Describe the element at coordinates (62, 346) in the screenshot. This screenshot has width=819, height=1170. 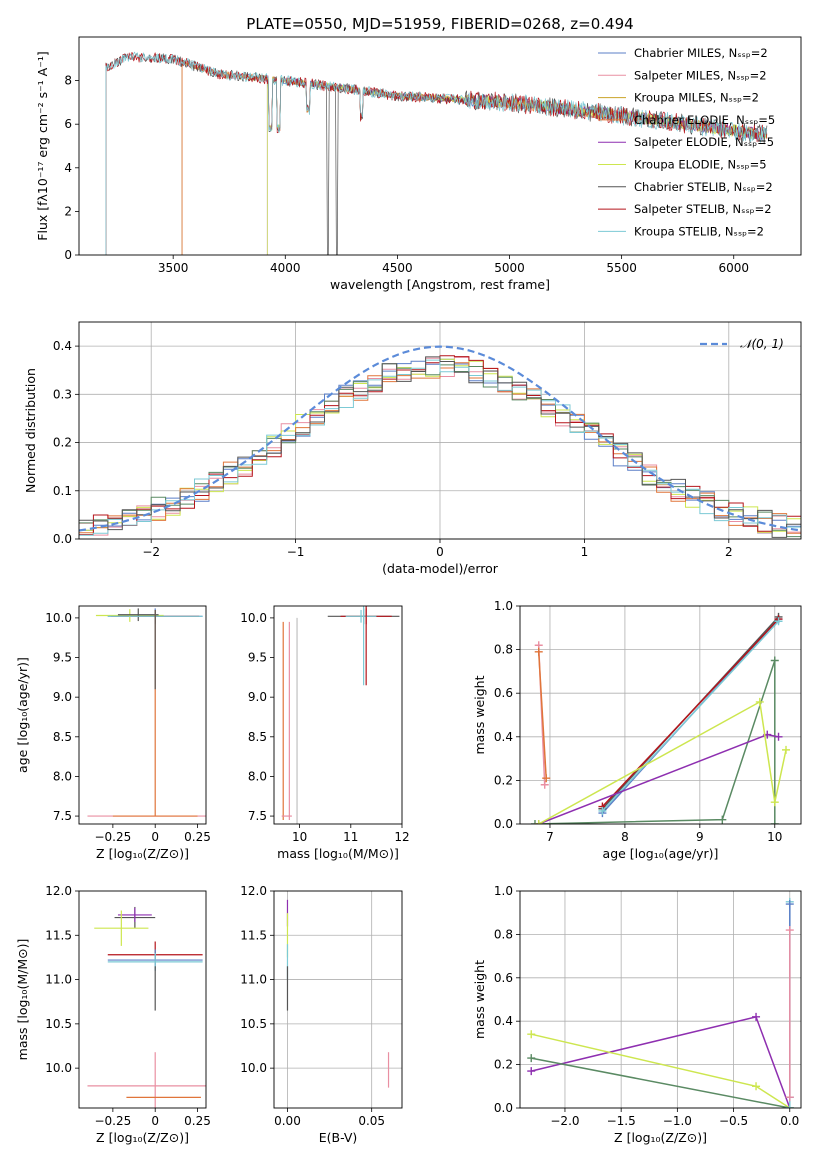
I see `residual-histogram-ytick-label-4: 0.4` at that location.